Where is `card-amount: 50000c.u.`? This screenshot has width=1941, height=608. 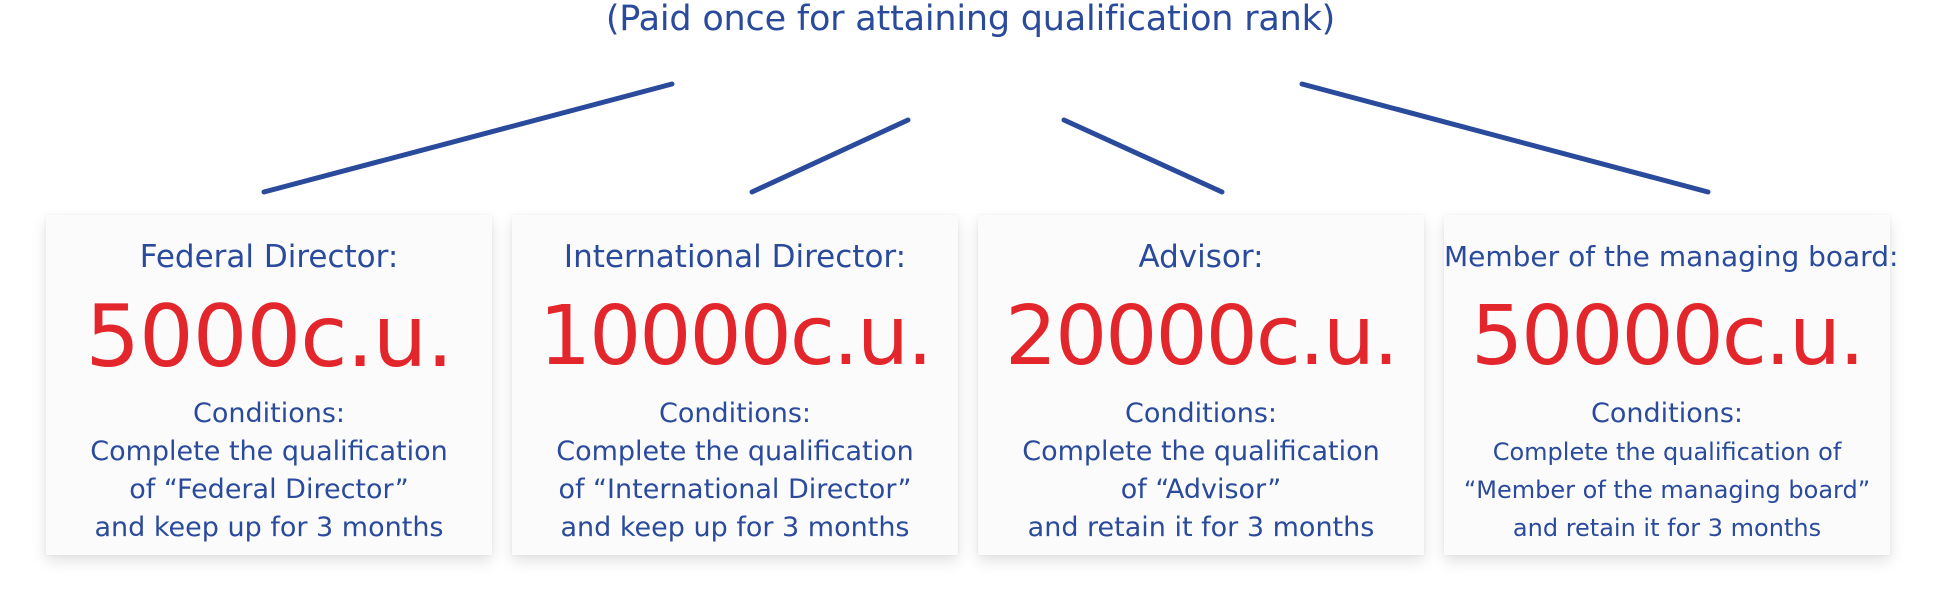 card-amount: 50000c.u. is located at coordinates (1667, 336).